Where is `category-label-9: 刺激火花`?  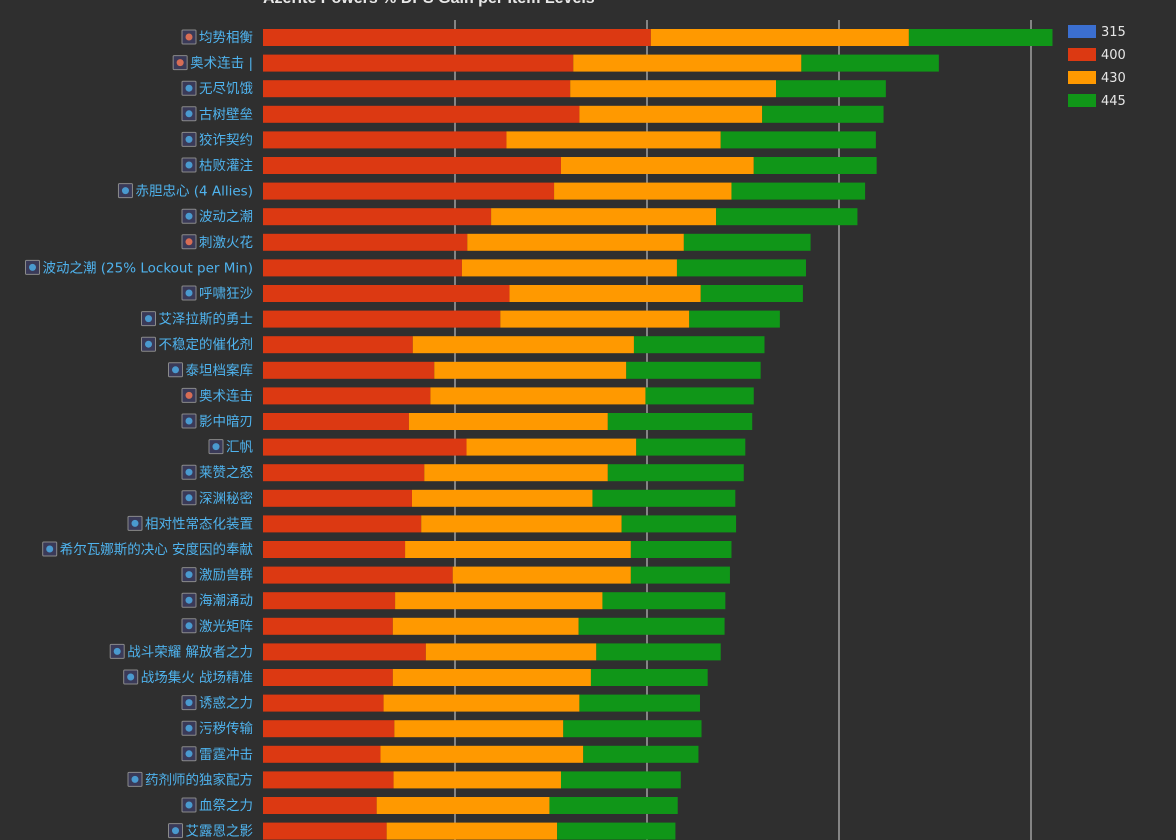
category-label-9: 刺激火花 is located at coordinates (226, 243).